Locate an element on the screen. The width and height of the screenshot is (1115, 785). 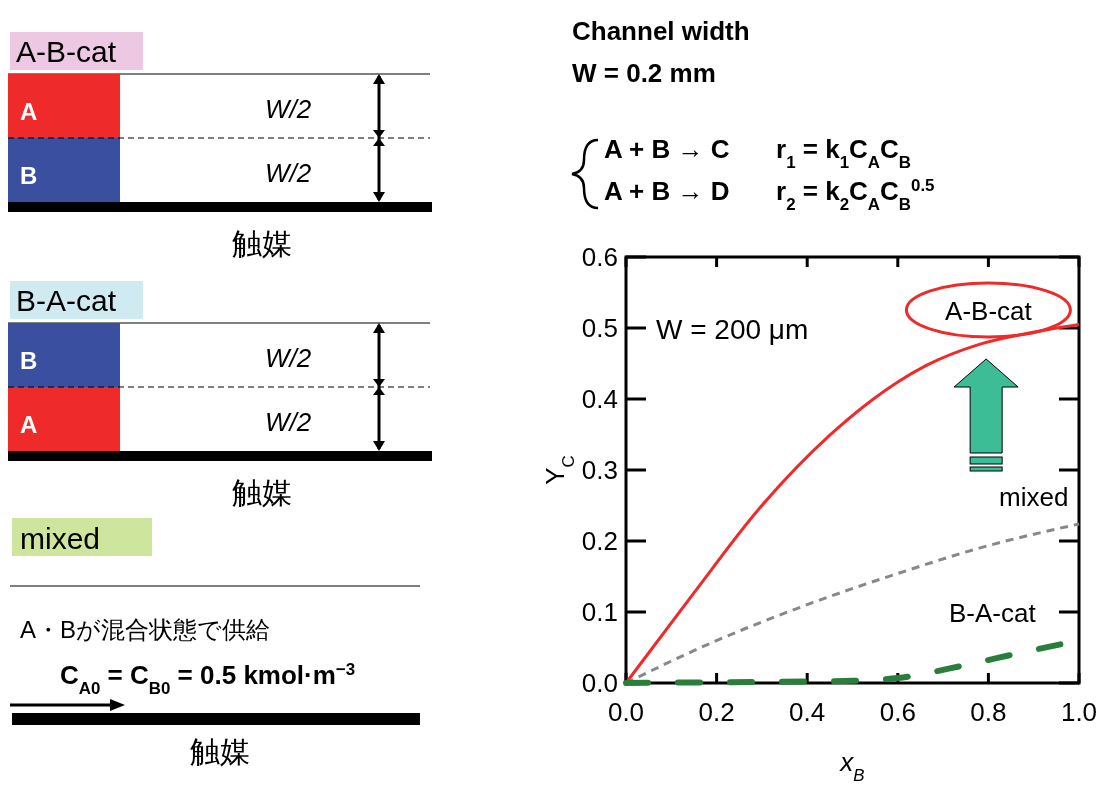
y-tick-label: 0.1 is located at coordinates (599, 612).